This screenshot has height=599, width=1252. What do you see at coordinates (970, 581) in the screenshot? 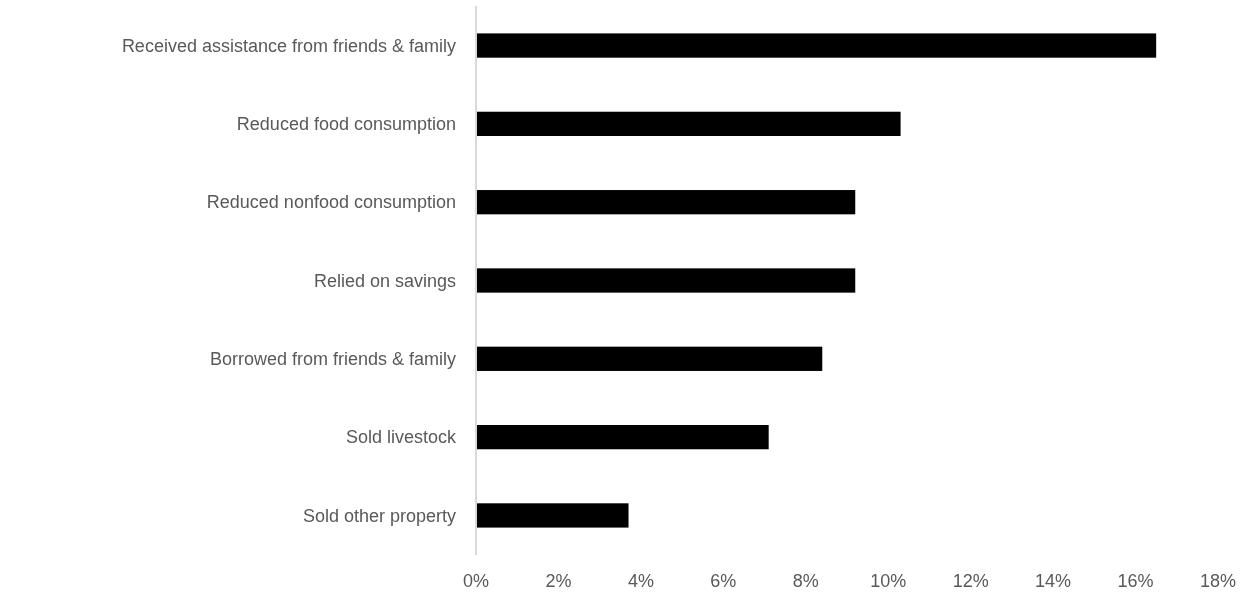
I see `x-tick-label: 12%` at bounding box center [970, 581].